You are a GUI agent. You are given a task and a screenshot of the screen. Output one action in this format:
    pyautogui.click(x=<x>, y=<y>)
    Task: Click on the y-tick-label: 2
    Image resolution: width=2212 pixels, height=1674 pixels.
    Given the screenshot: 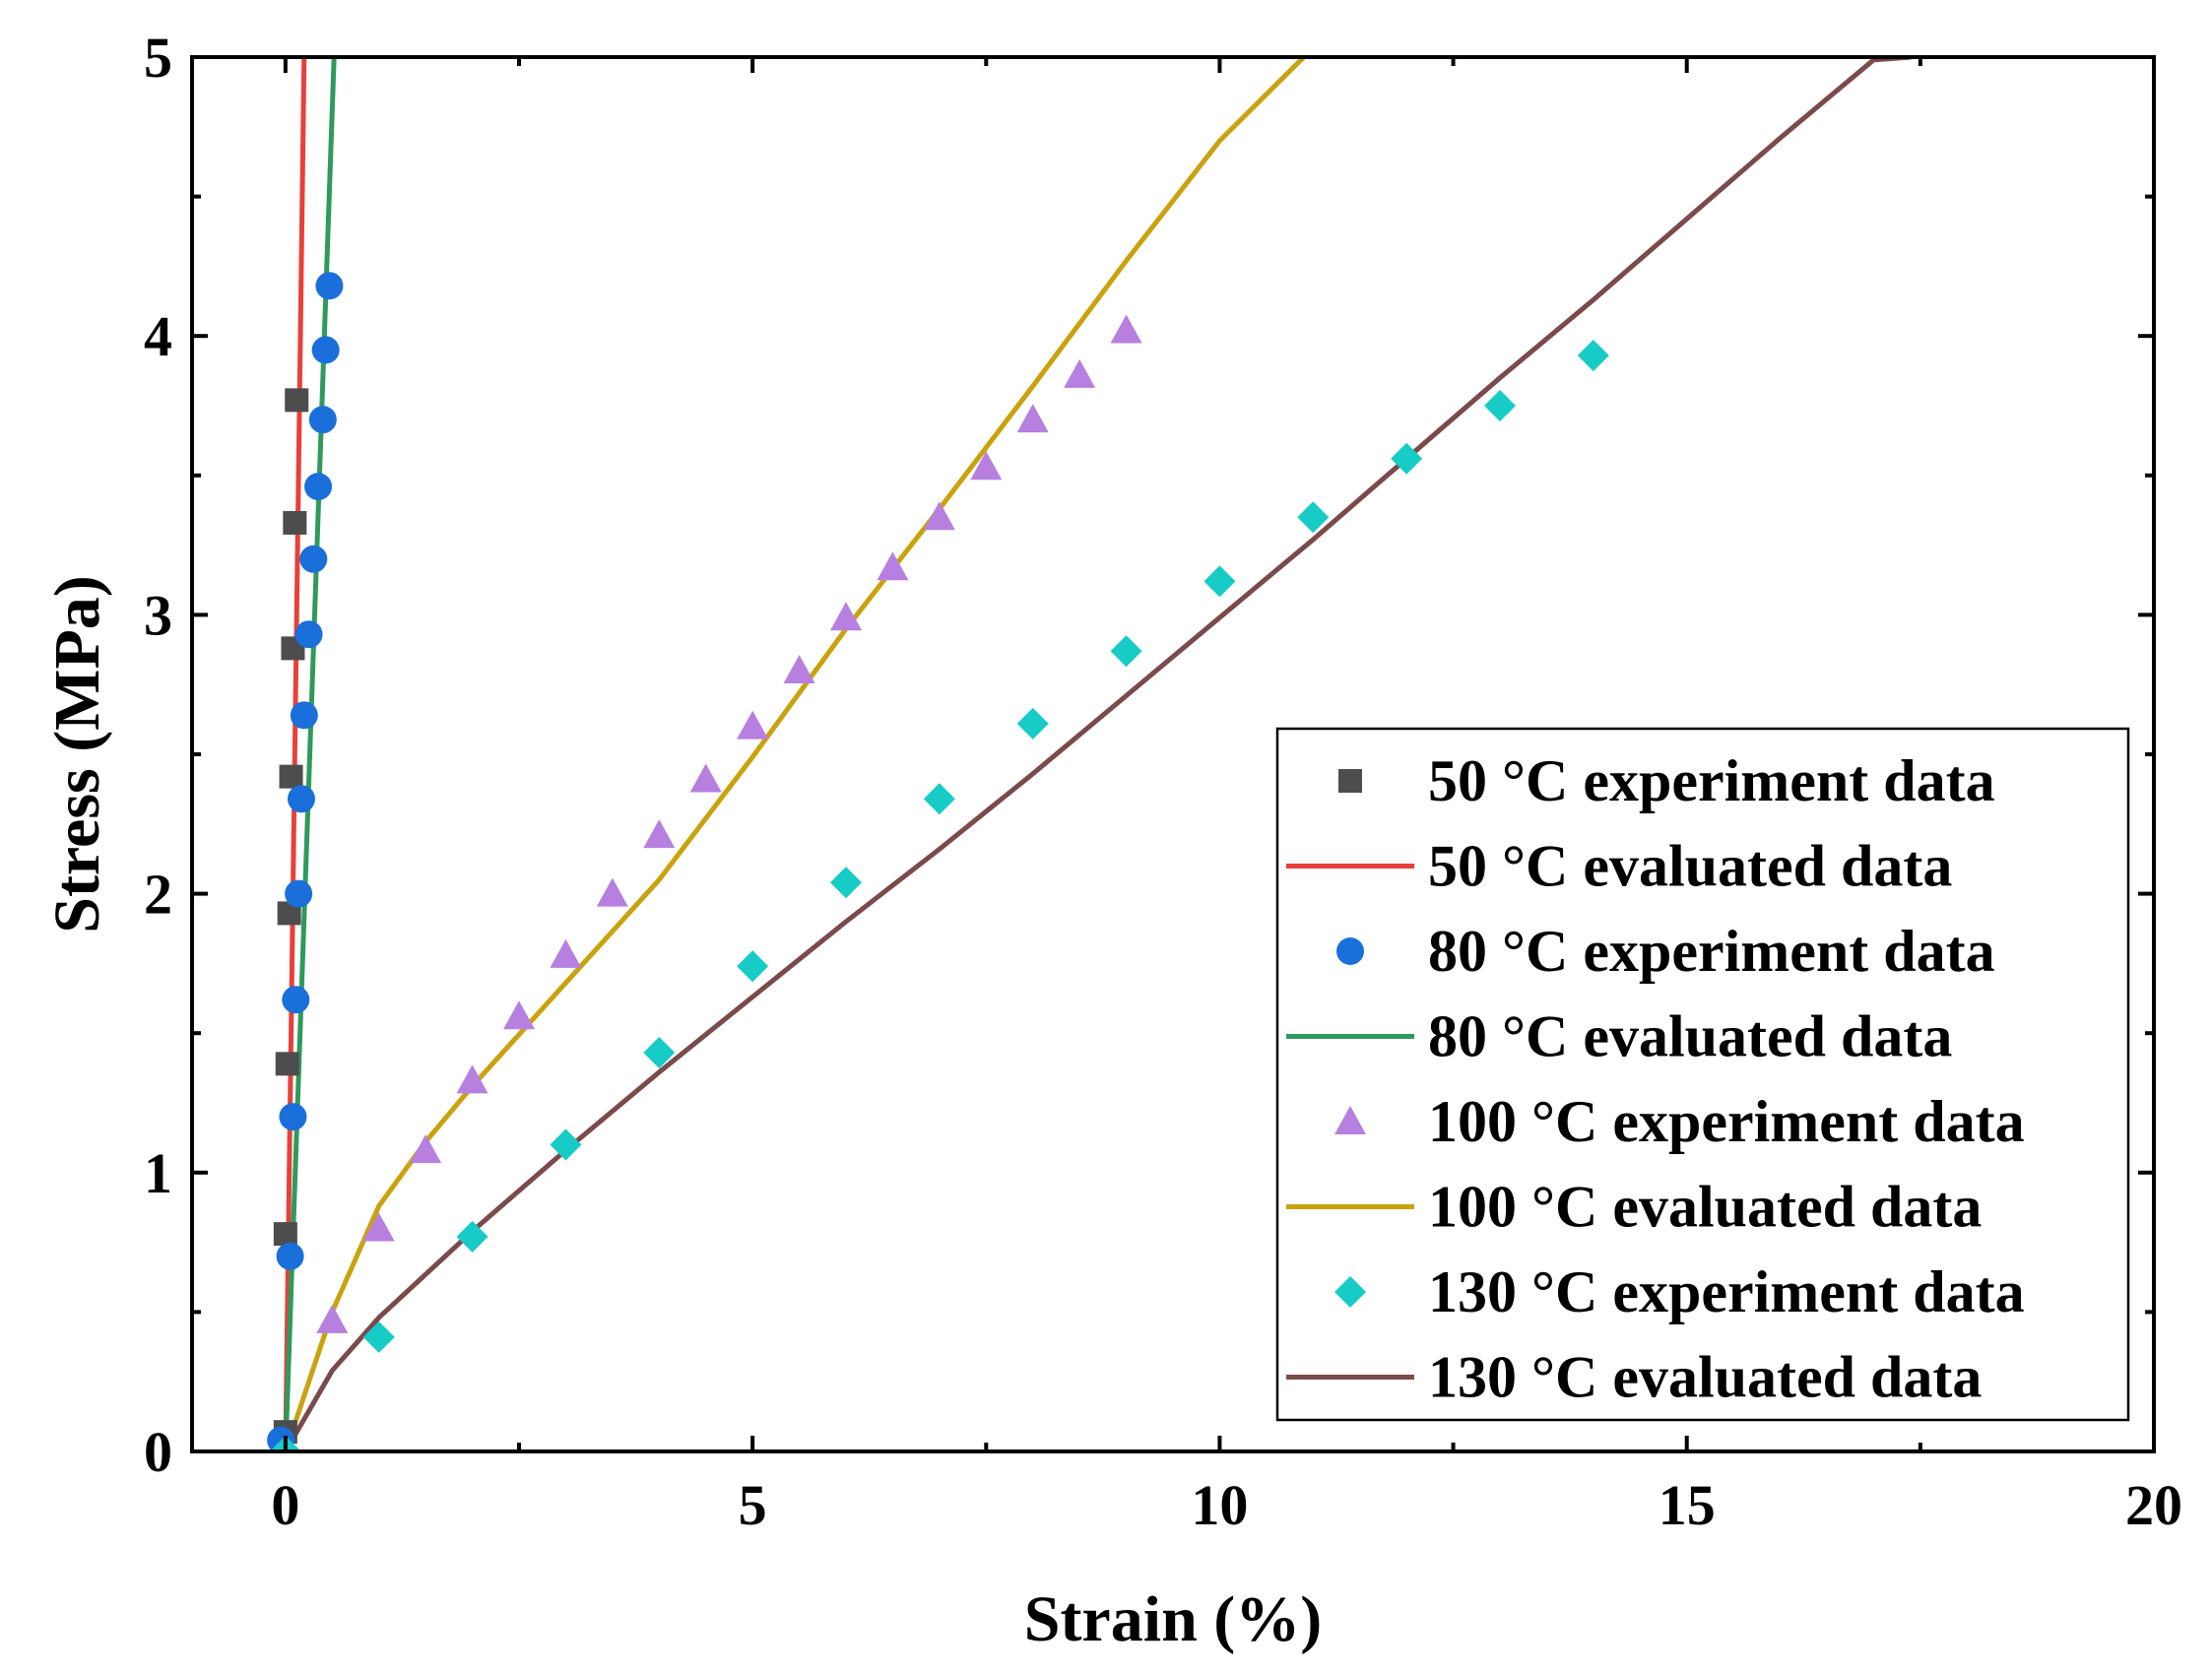 What is the action you would take?
    pyautogui.click(x=158, y=895)
    